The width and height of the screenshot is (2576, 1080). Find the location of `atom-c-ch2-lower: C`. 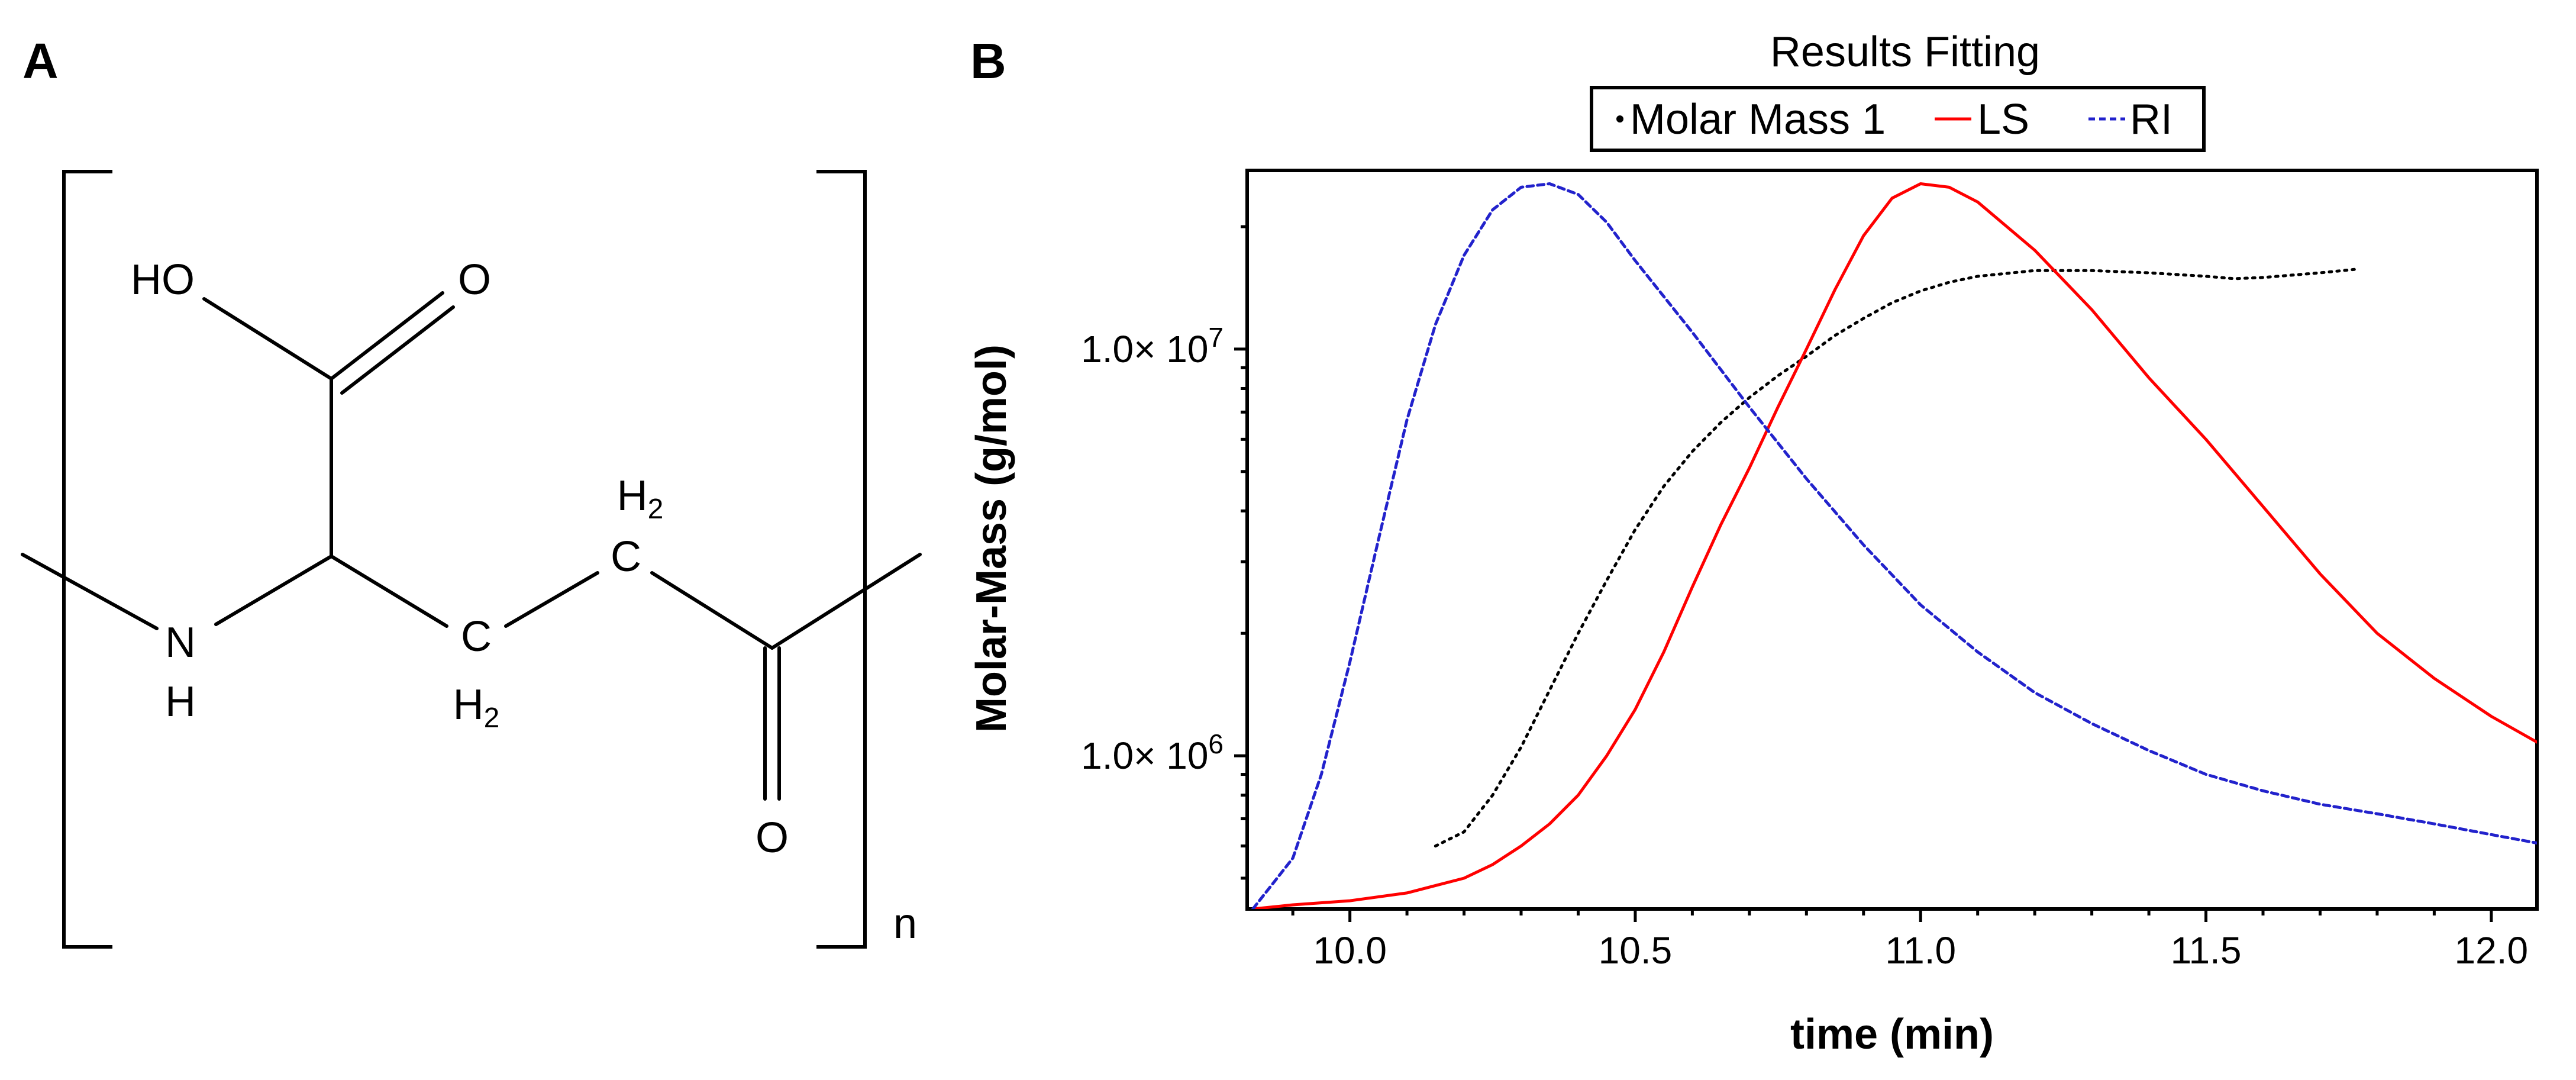

atom-c-ch2-lower: C is located at coordinates (476, 636).